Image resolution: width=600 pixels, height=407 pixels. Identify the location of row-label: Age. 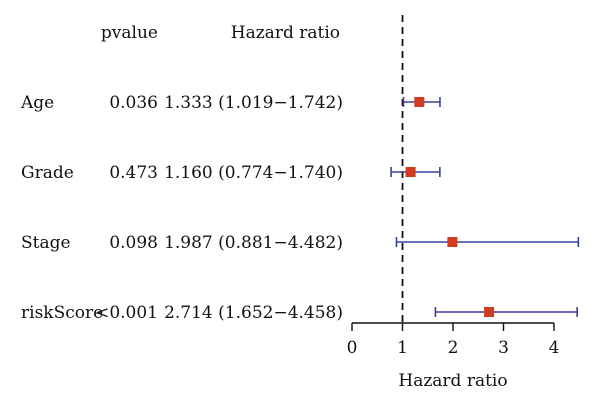
(37, 103).